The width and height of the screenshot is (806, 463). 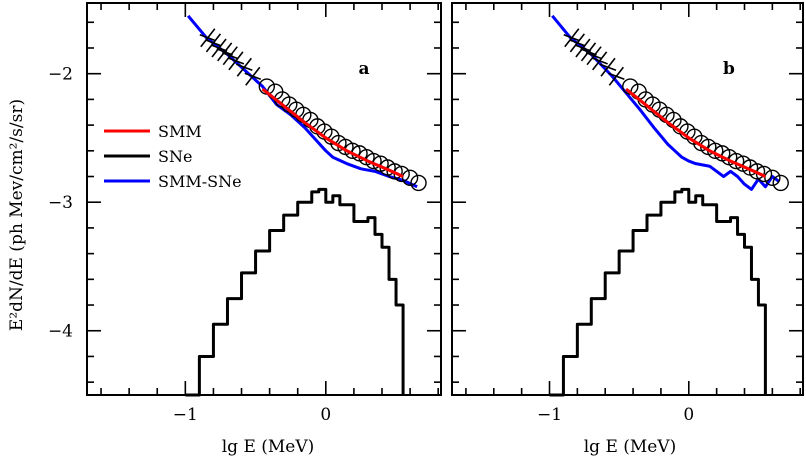 What do you see at coordinates (268, 447) in the screenshot?
I see `x-axis-label-a: lg E (MeV)` at bounding box center [268, 447].